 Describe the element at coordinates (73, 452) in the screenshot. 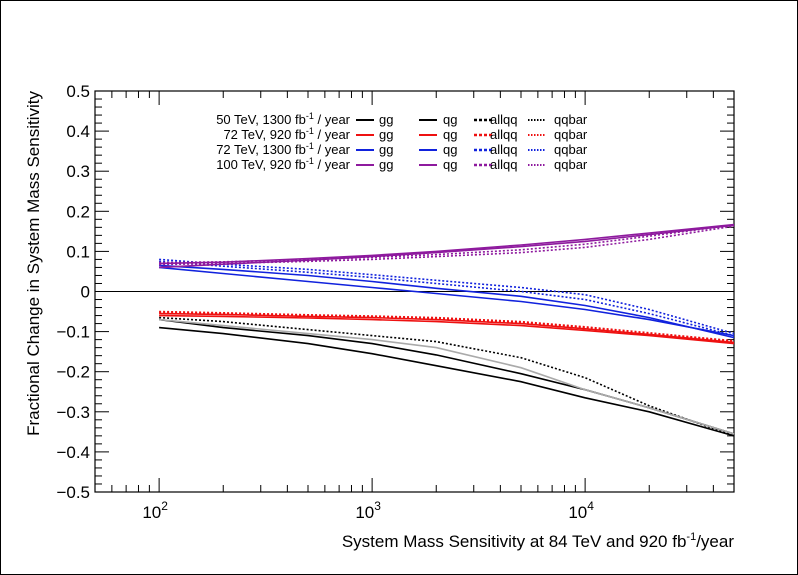

I see `y-tick-label: −0.4` at that location.